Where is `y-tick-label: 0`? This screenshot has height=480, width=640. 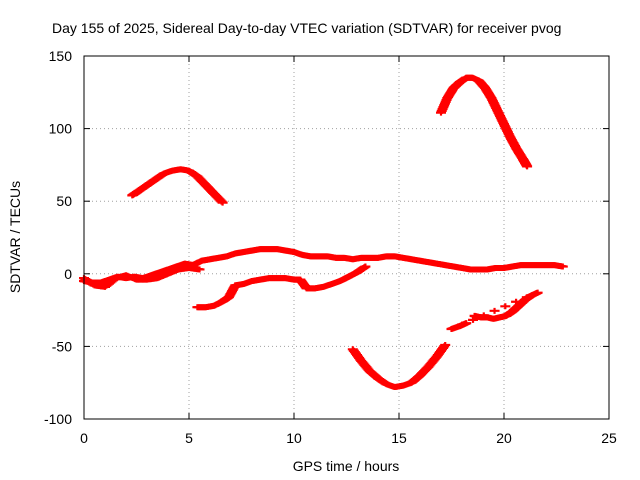
y-tick-label: 0 is located at coordinates (68, 274).